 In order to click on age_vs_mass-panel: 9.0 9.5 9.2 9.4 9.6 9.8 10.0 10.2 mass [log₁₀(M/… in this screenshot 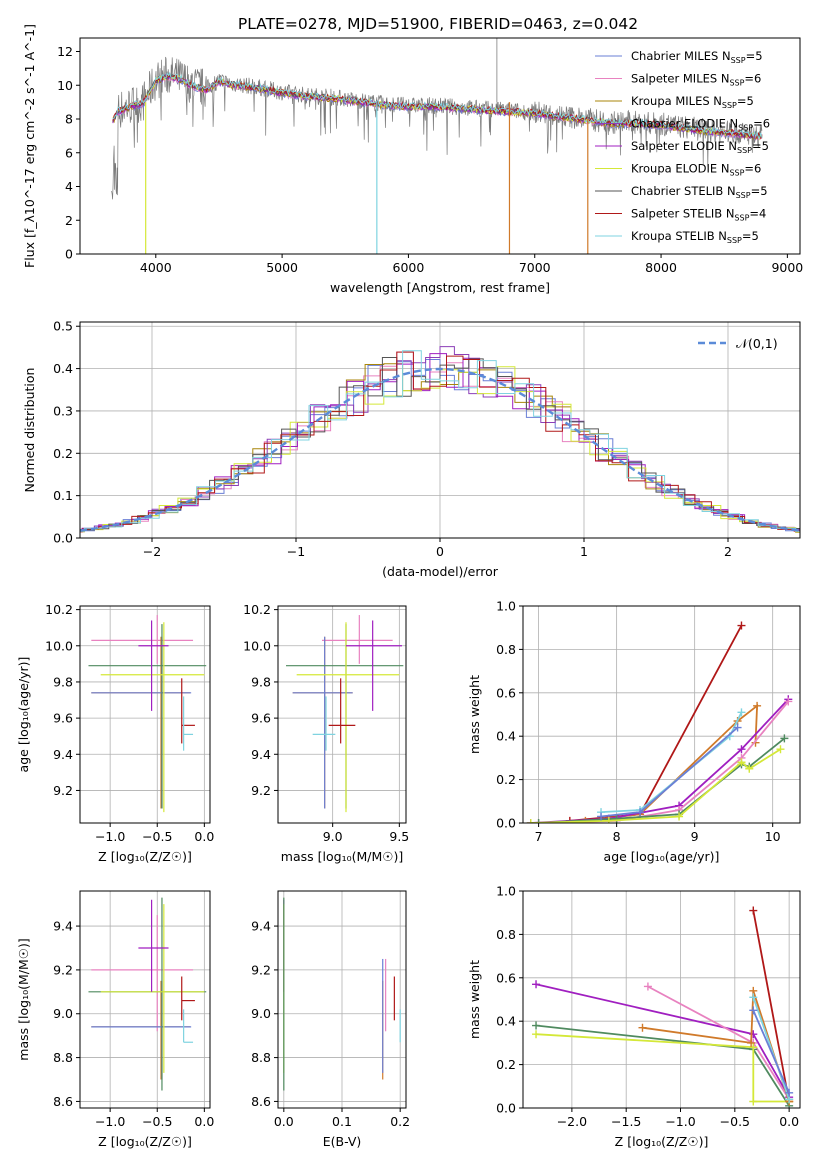, I will do `click(326, 733)`.